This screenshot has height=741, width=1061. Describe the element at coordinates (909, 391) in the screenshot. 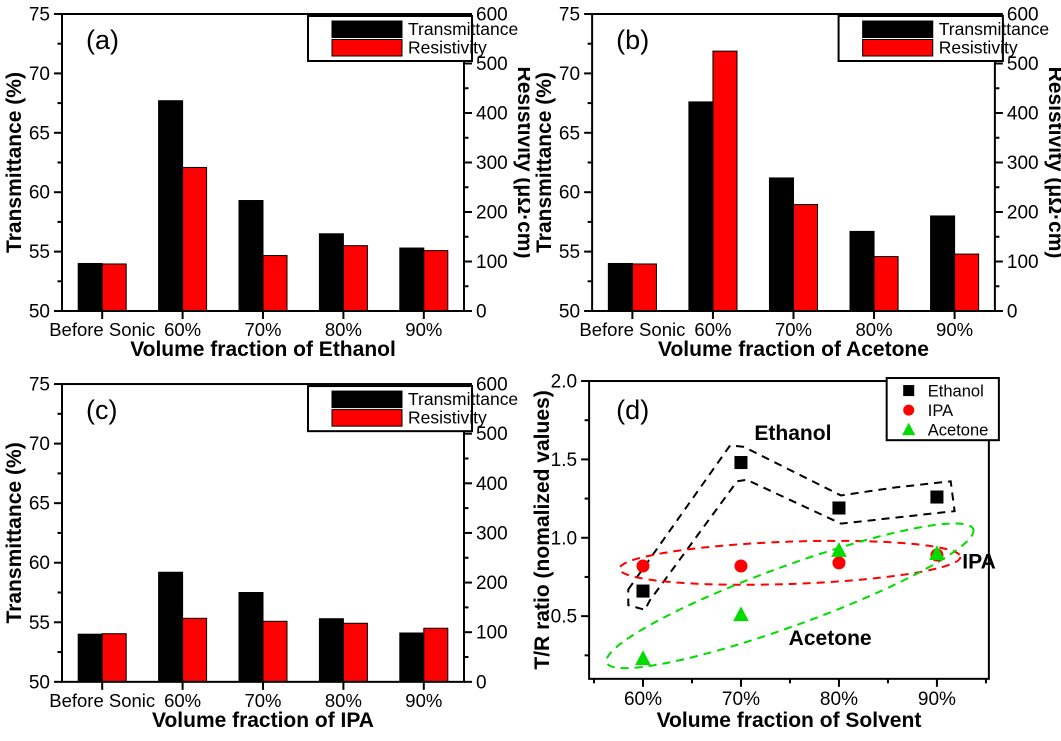

I see `legend-marker-Ethanol` at that location.